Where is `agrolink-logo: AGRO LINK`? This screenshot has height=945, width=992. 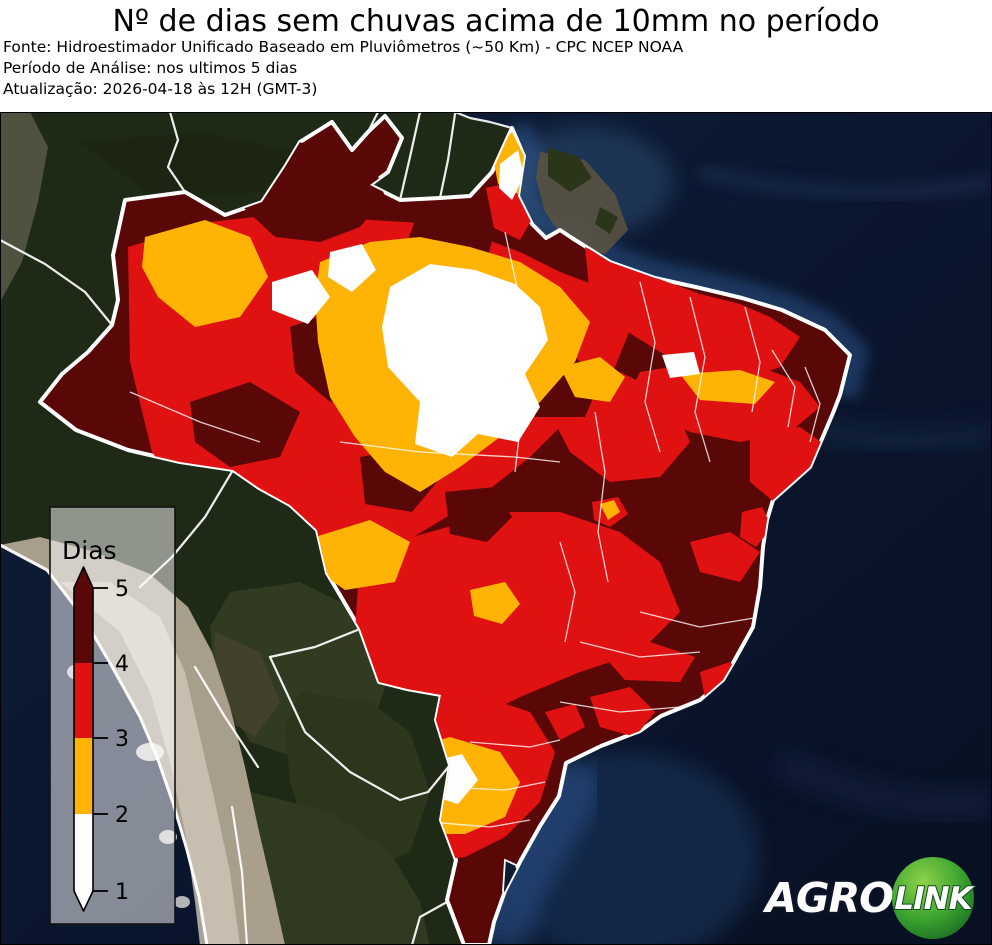 agrolink-logo: AGRO LINK is located at coordinates (868, 898).